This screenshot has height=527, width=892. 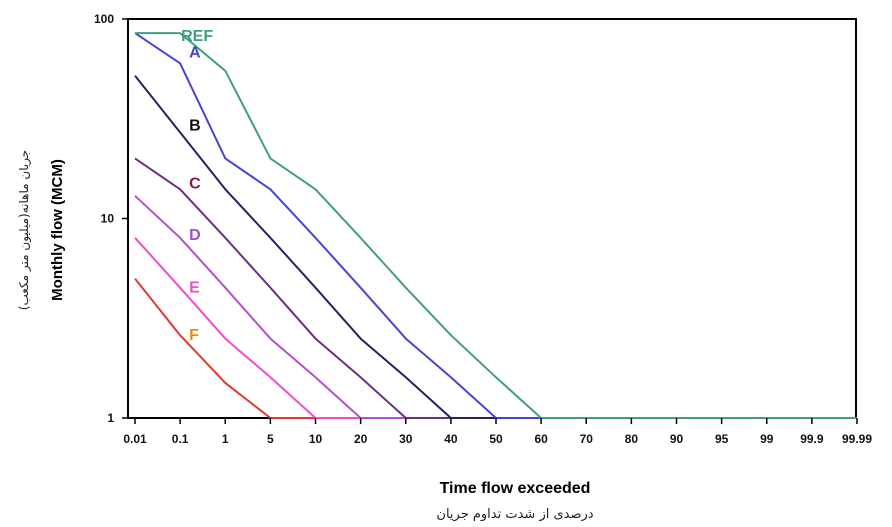 I want to click on series-label-ref: REF, so click(x=197, y=36).